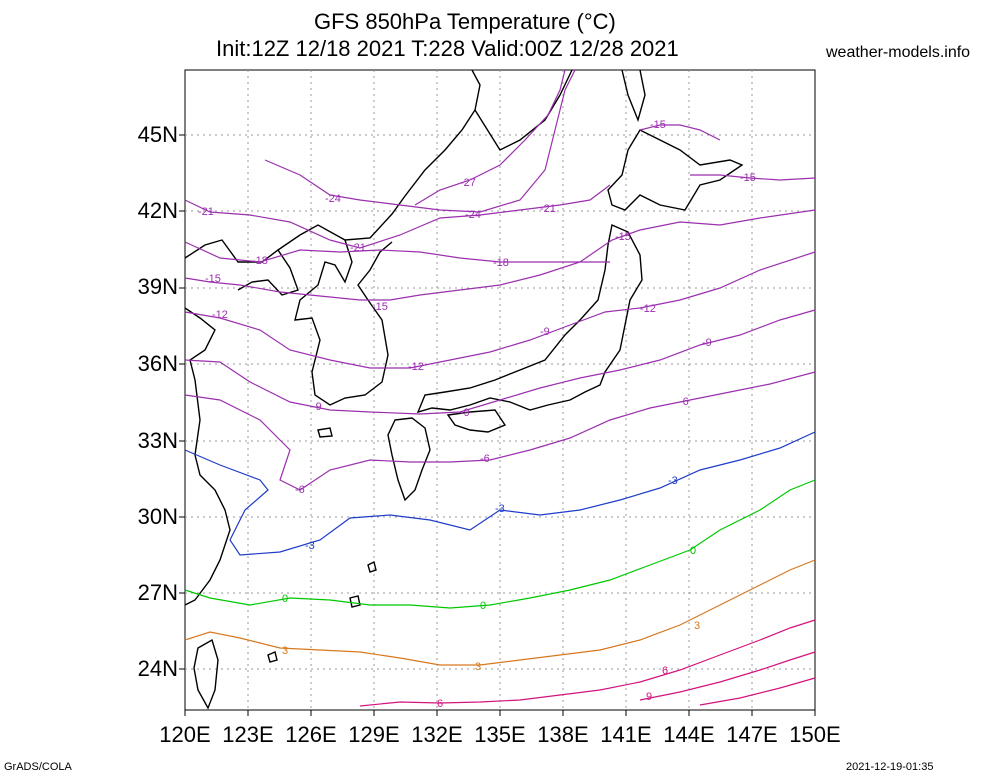 The image size is (1000, 779). What do you see at coordinates (325, 432) in the screenshot?
I see `island-jeju` at bounding box center [325, 432].